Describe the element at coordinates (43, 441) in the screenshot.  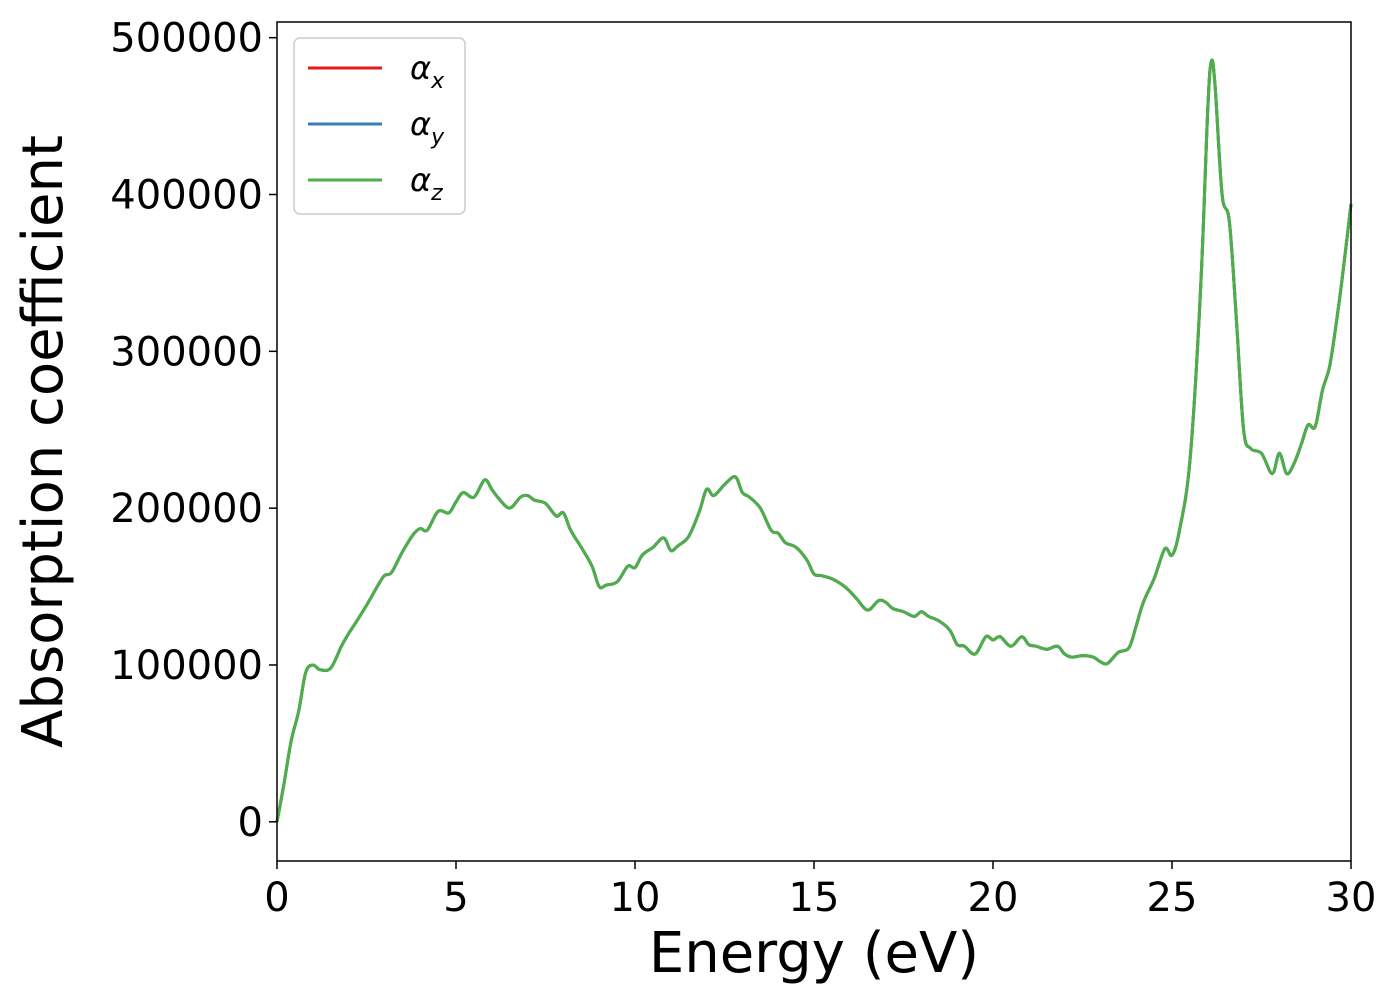
I see `y-axis-label: Absorption coefficient` at that location.